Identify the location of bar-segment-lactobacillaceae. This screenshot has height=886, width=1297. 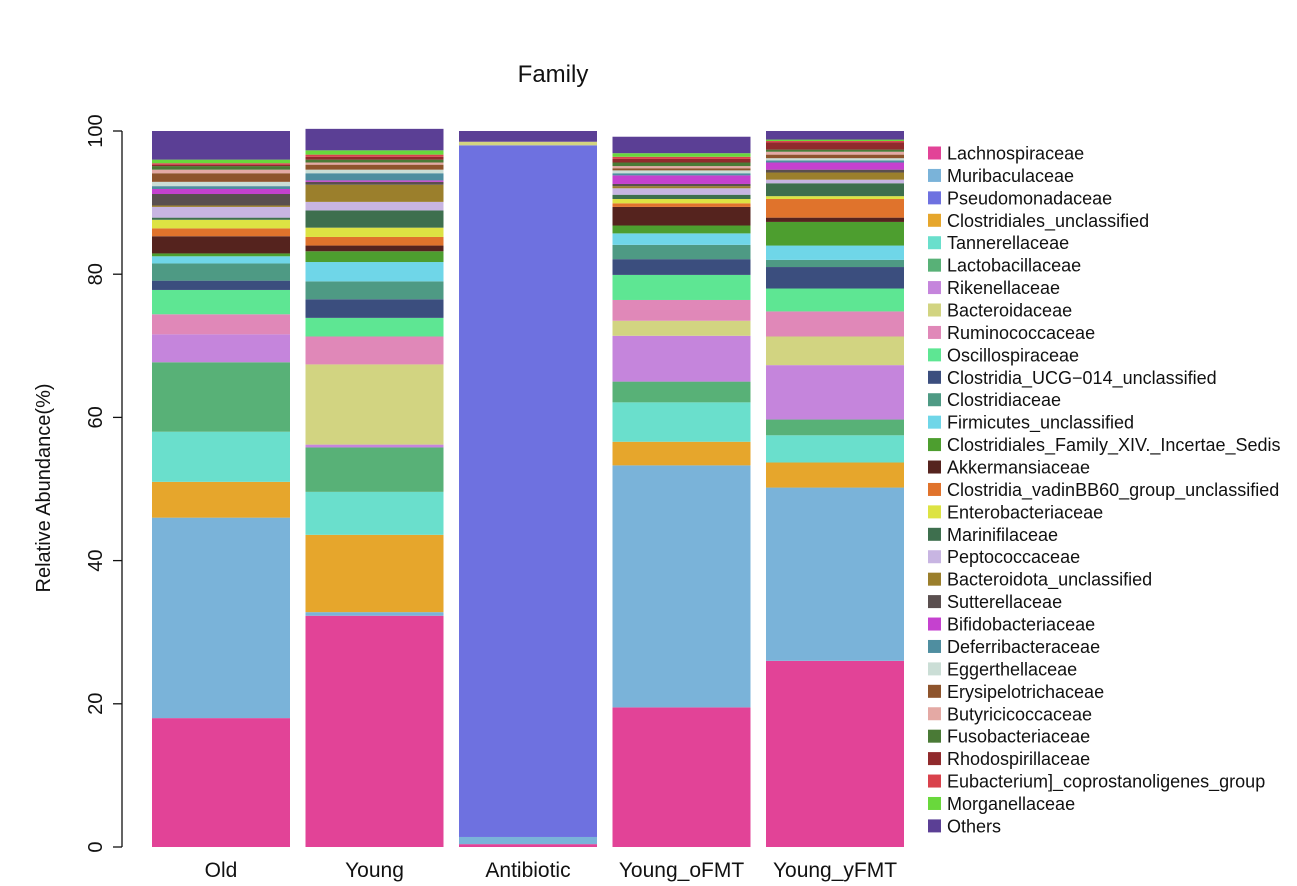
(374, 469).